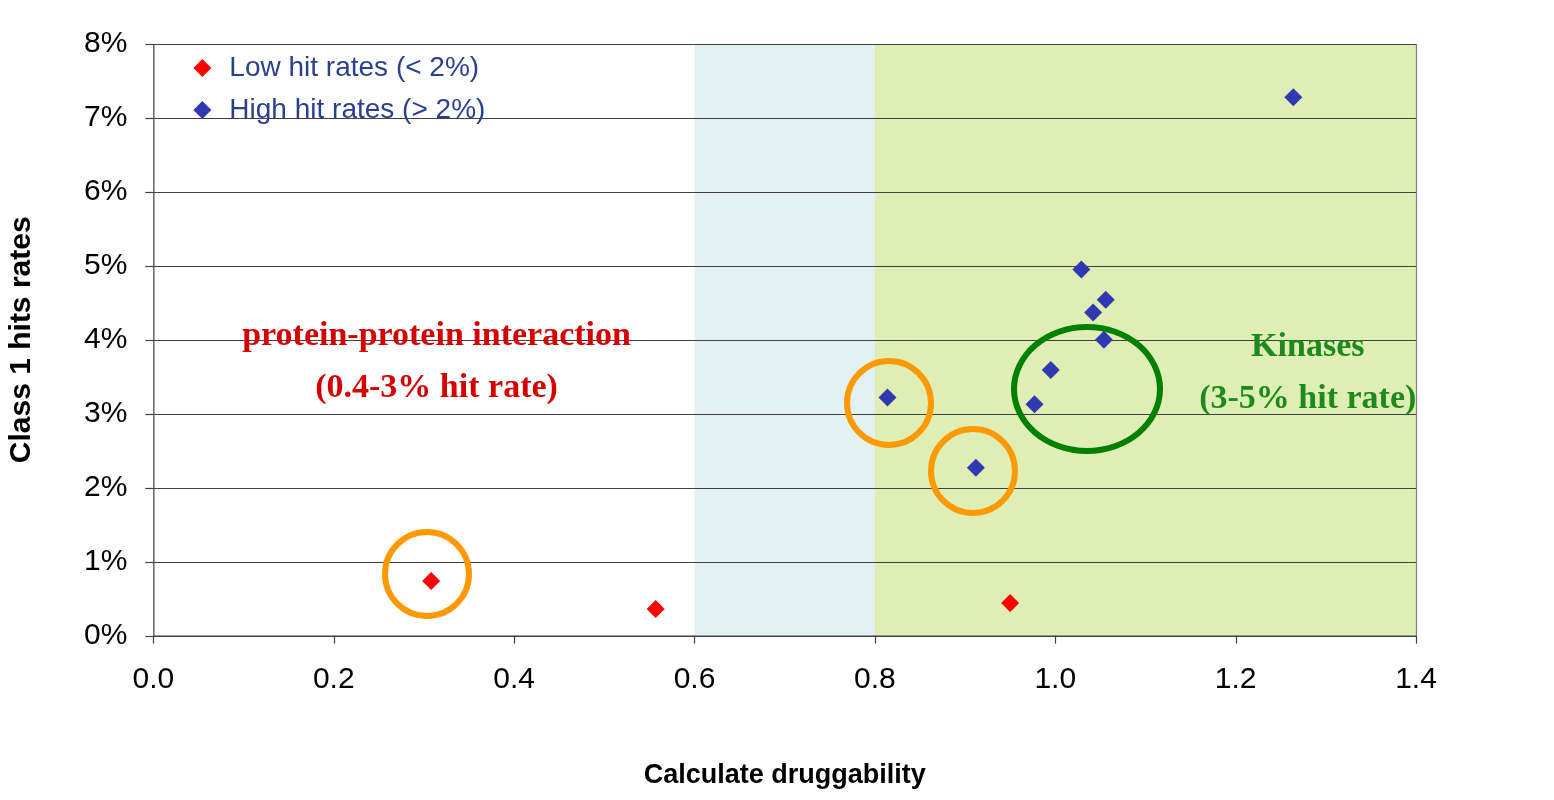 This screenshot has height=800, width=1554. I want to click on y-tick-label: 0%, so click(106, 633).